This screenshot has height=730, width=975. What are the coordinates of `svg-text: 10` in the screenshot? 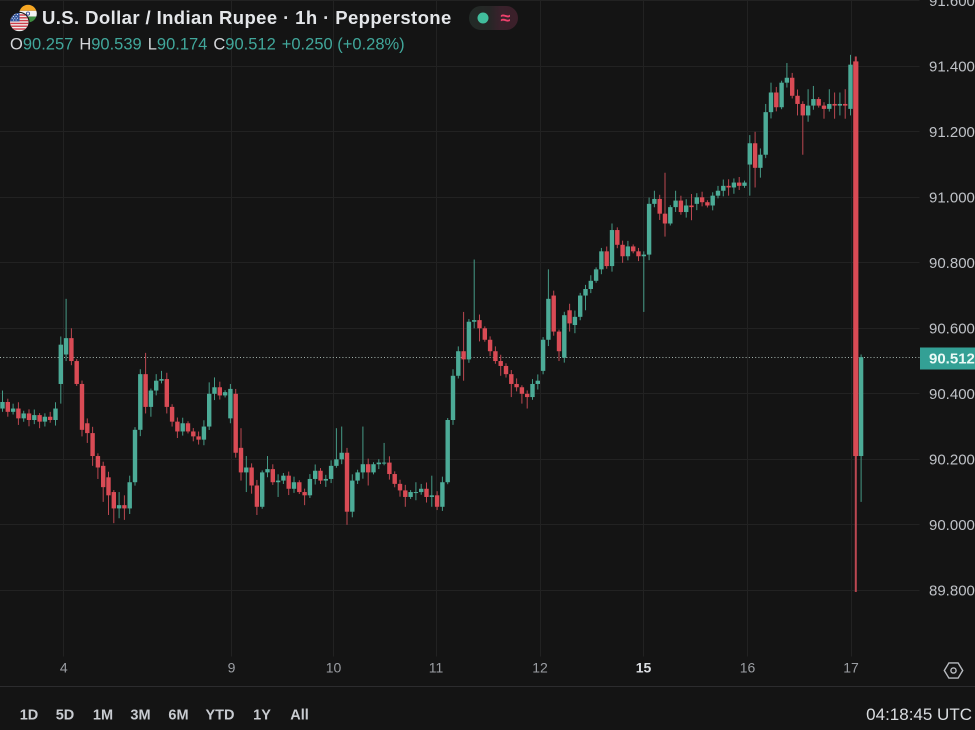 It's located at (334, 668).